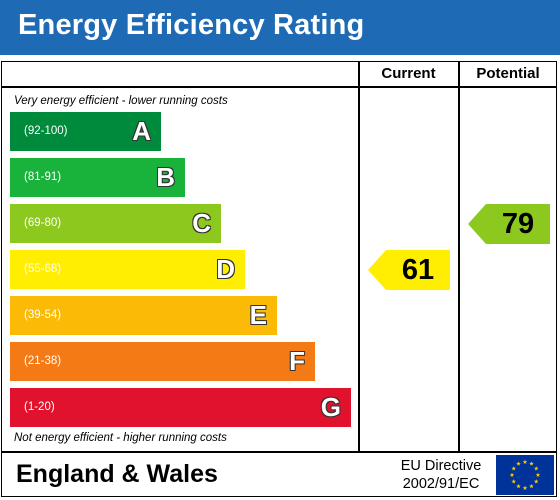 The width and height of the screenshot is (560, 500). I want to click on band-e: (39-54) E, so click(143, 315).